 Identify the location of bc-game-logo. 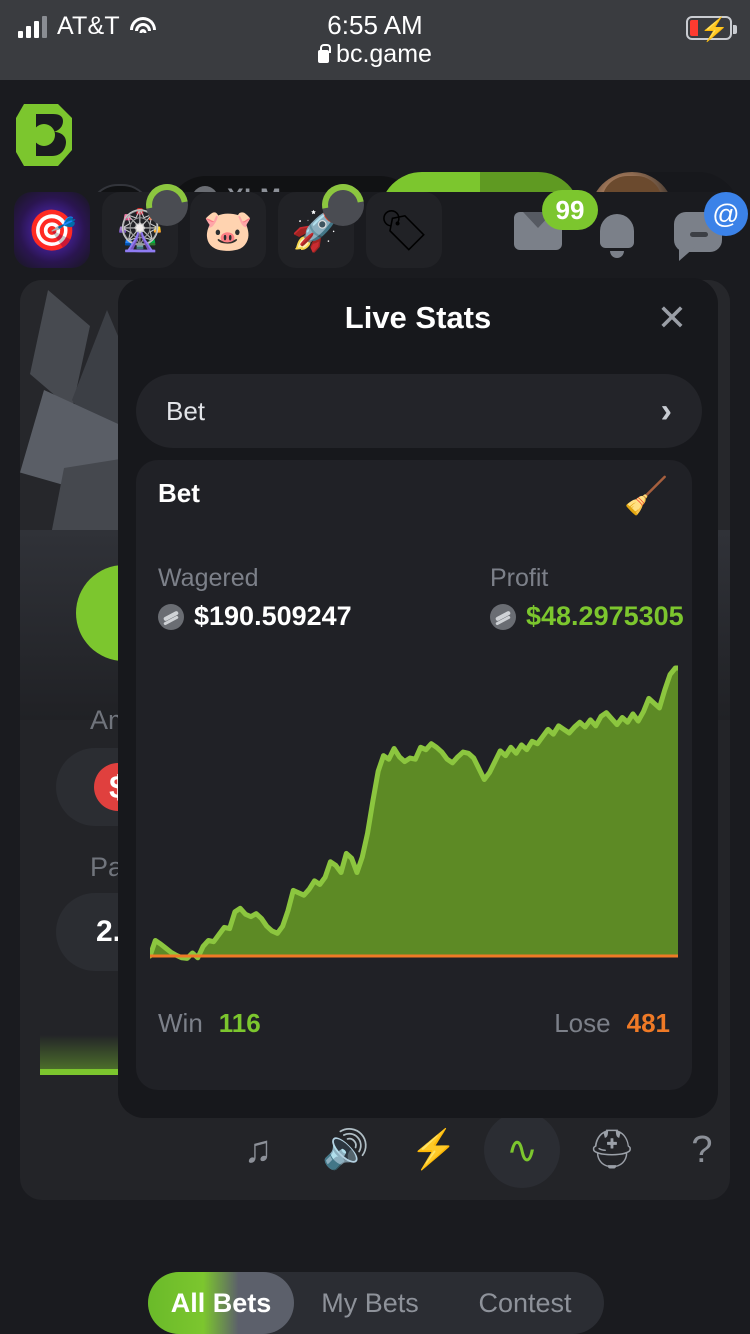
(45, 135).